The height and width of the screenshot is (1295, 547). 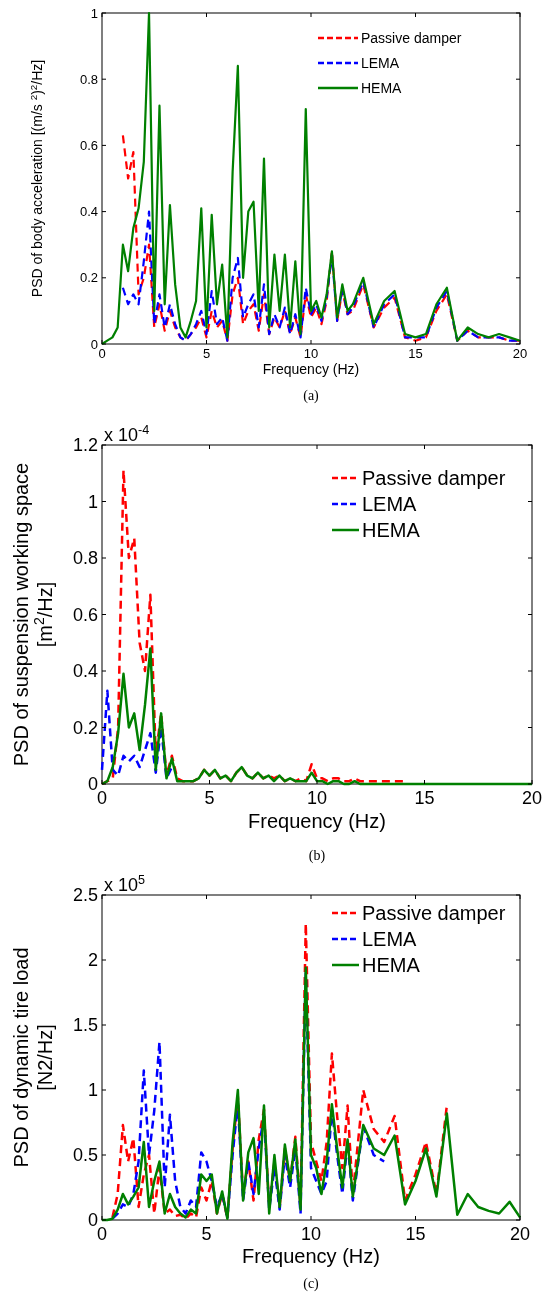 What do you see at coordinates (317, 856) in the screenshot?
I see `text: (b)` at bounding box center [317, 856].